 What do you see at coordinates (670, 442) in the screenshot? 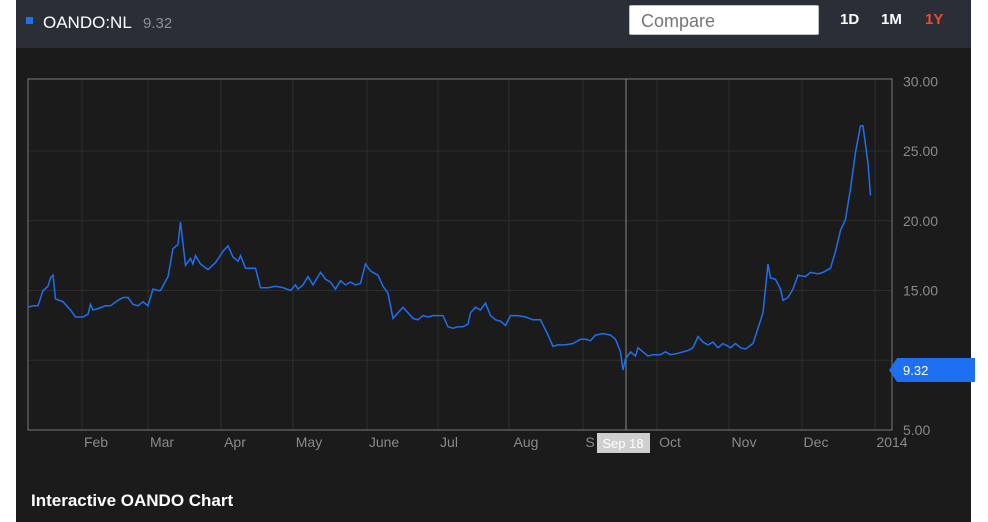
I see `x-tick-label: Oct` at bounding box center [670, 442].